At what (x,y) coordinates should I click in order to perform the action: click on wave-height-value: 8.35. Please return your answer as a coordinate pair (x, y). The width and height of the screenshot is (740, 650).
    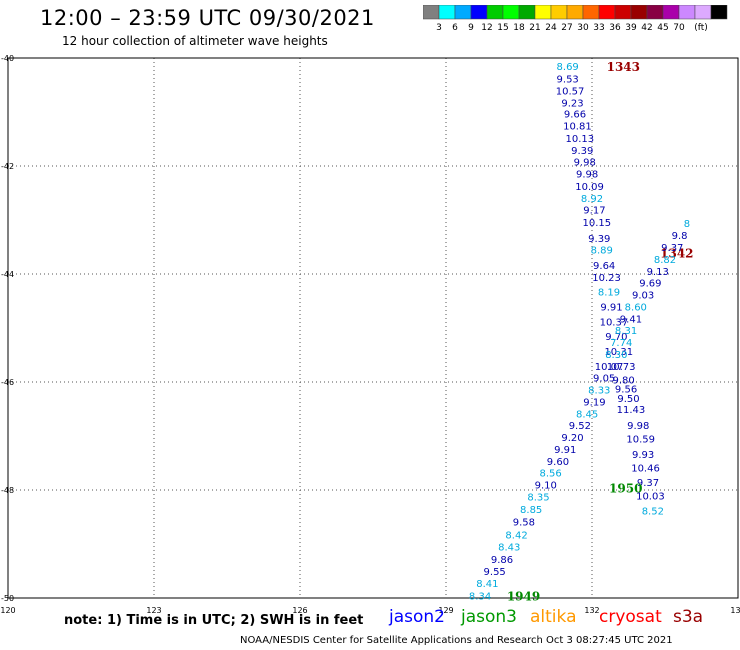
    Looking at the image, I should click on (538, 497).